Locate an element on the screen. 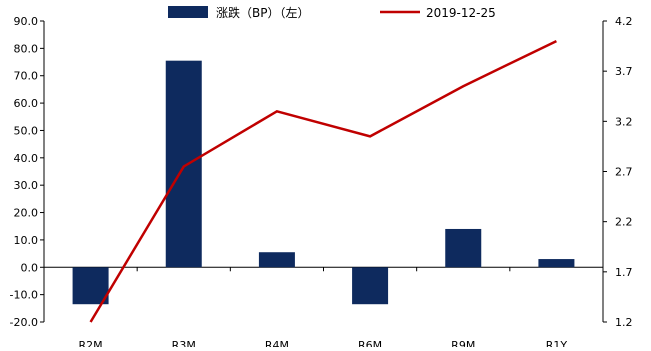 The height and width of the screenshot is (351, 651). category-label: R4M is located at coordinates (277, 343).